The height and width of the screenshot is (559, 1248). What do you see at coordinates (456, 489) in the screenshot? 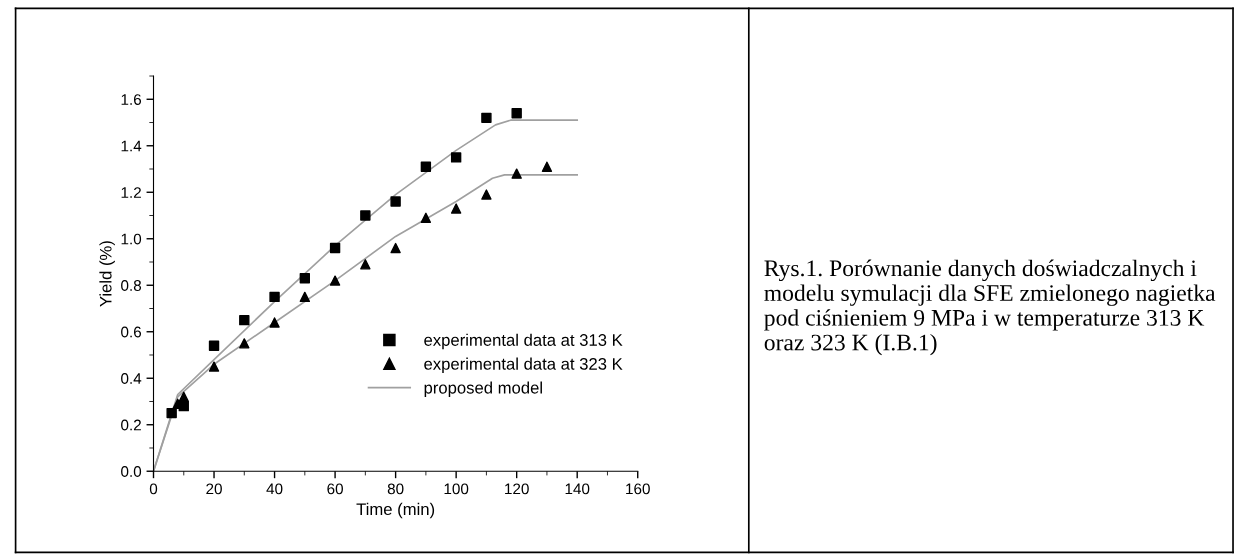
I see `x-tick-label: 100` at bounding box center [456, 489].